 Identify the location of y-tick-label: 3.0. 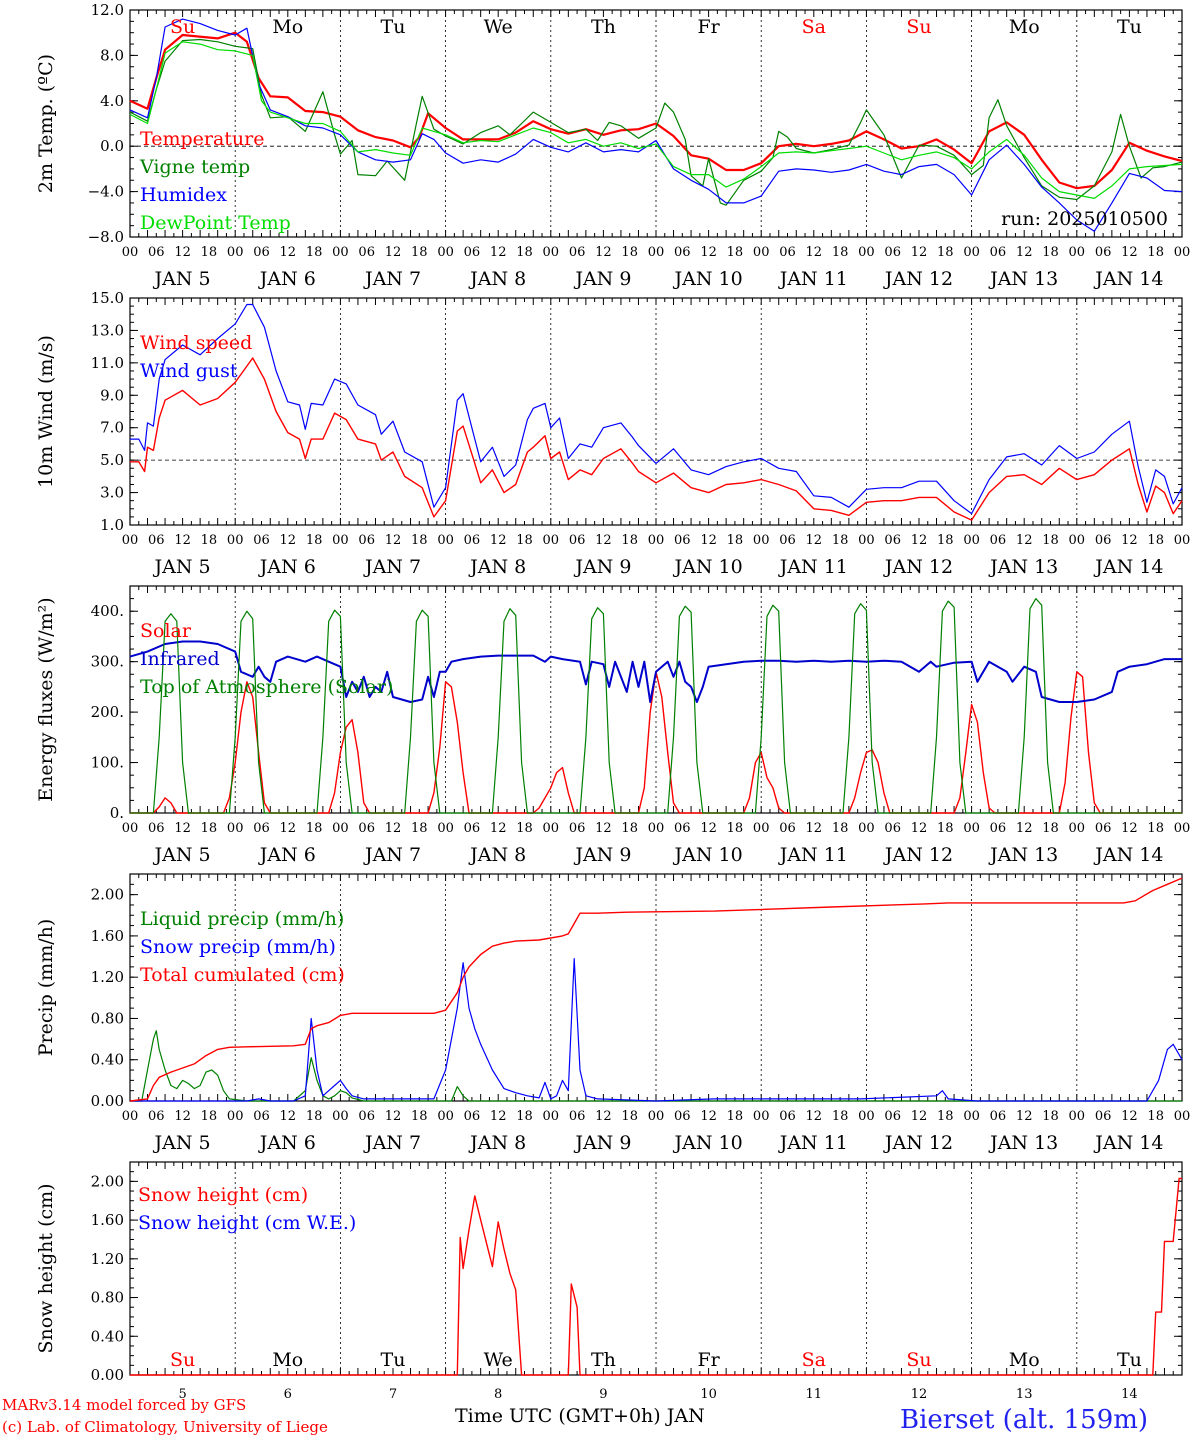
(112, 493).